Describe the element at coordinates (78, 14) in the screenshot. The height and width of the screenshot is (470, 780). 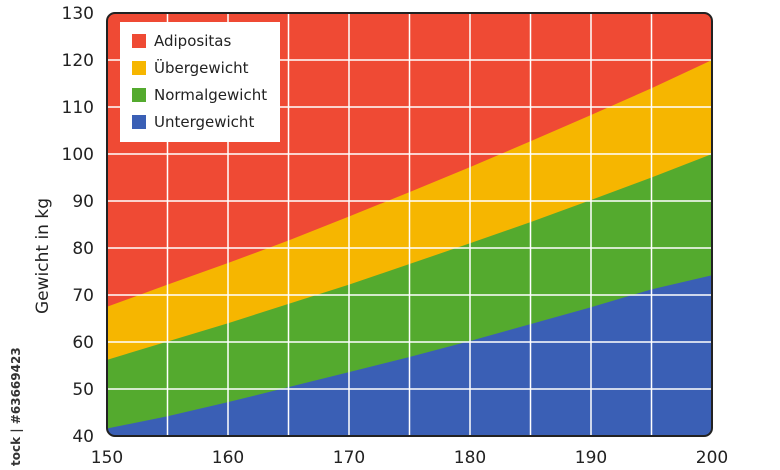
I see `y-tick-label: 130` at that location.